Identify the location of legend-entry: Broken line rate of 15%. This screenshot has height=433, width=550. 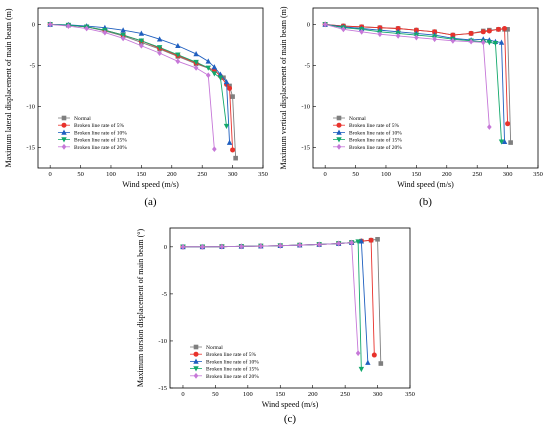
(100, 140).